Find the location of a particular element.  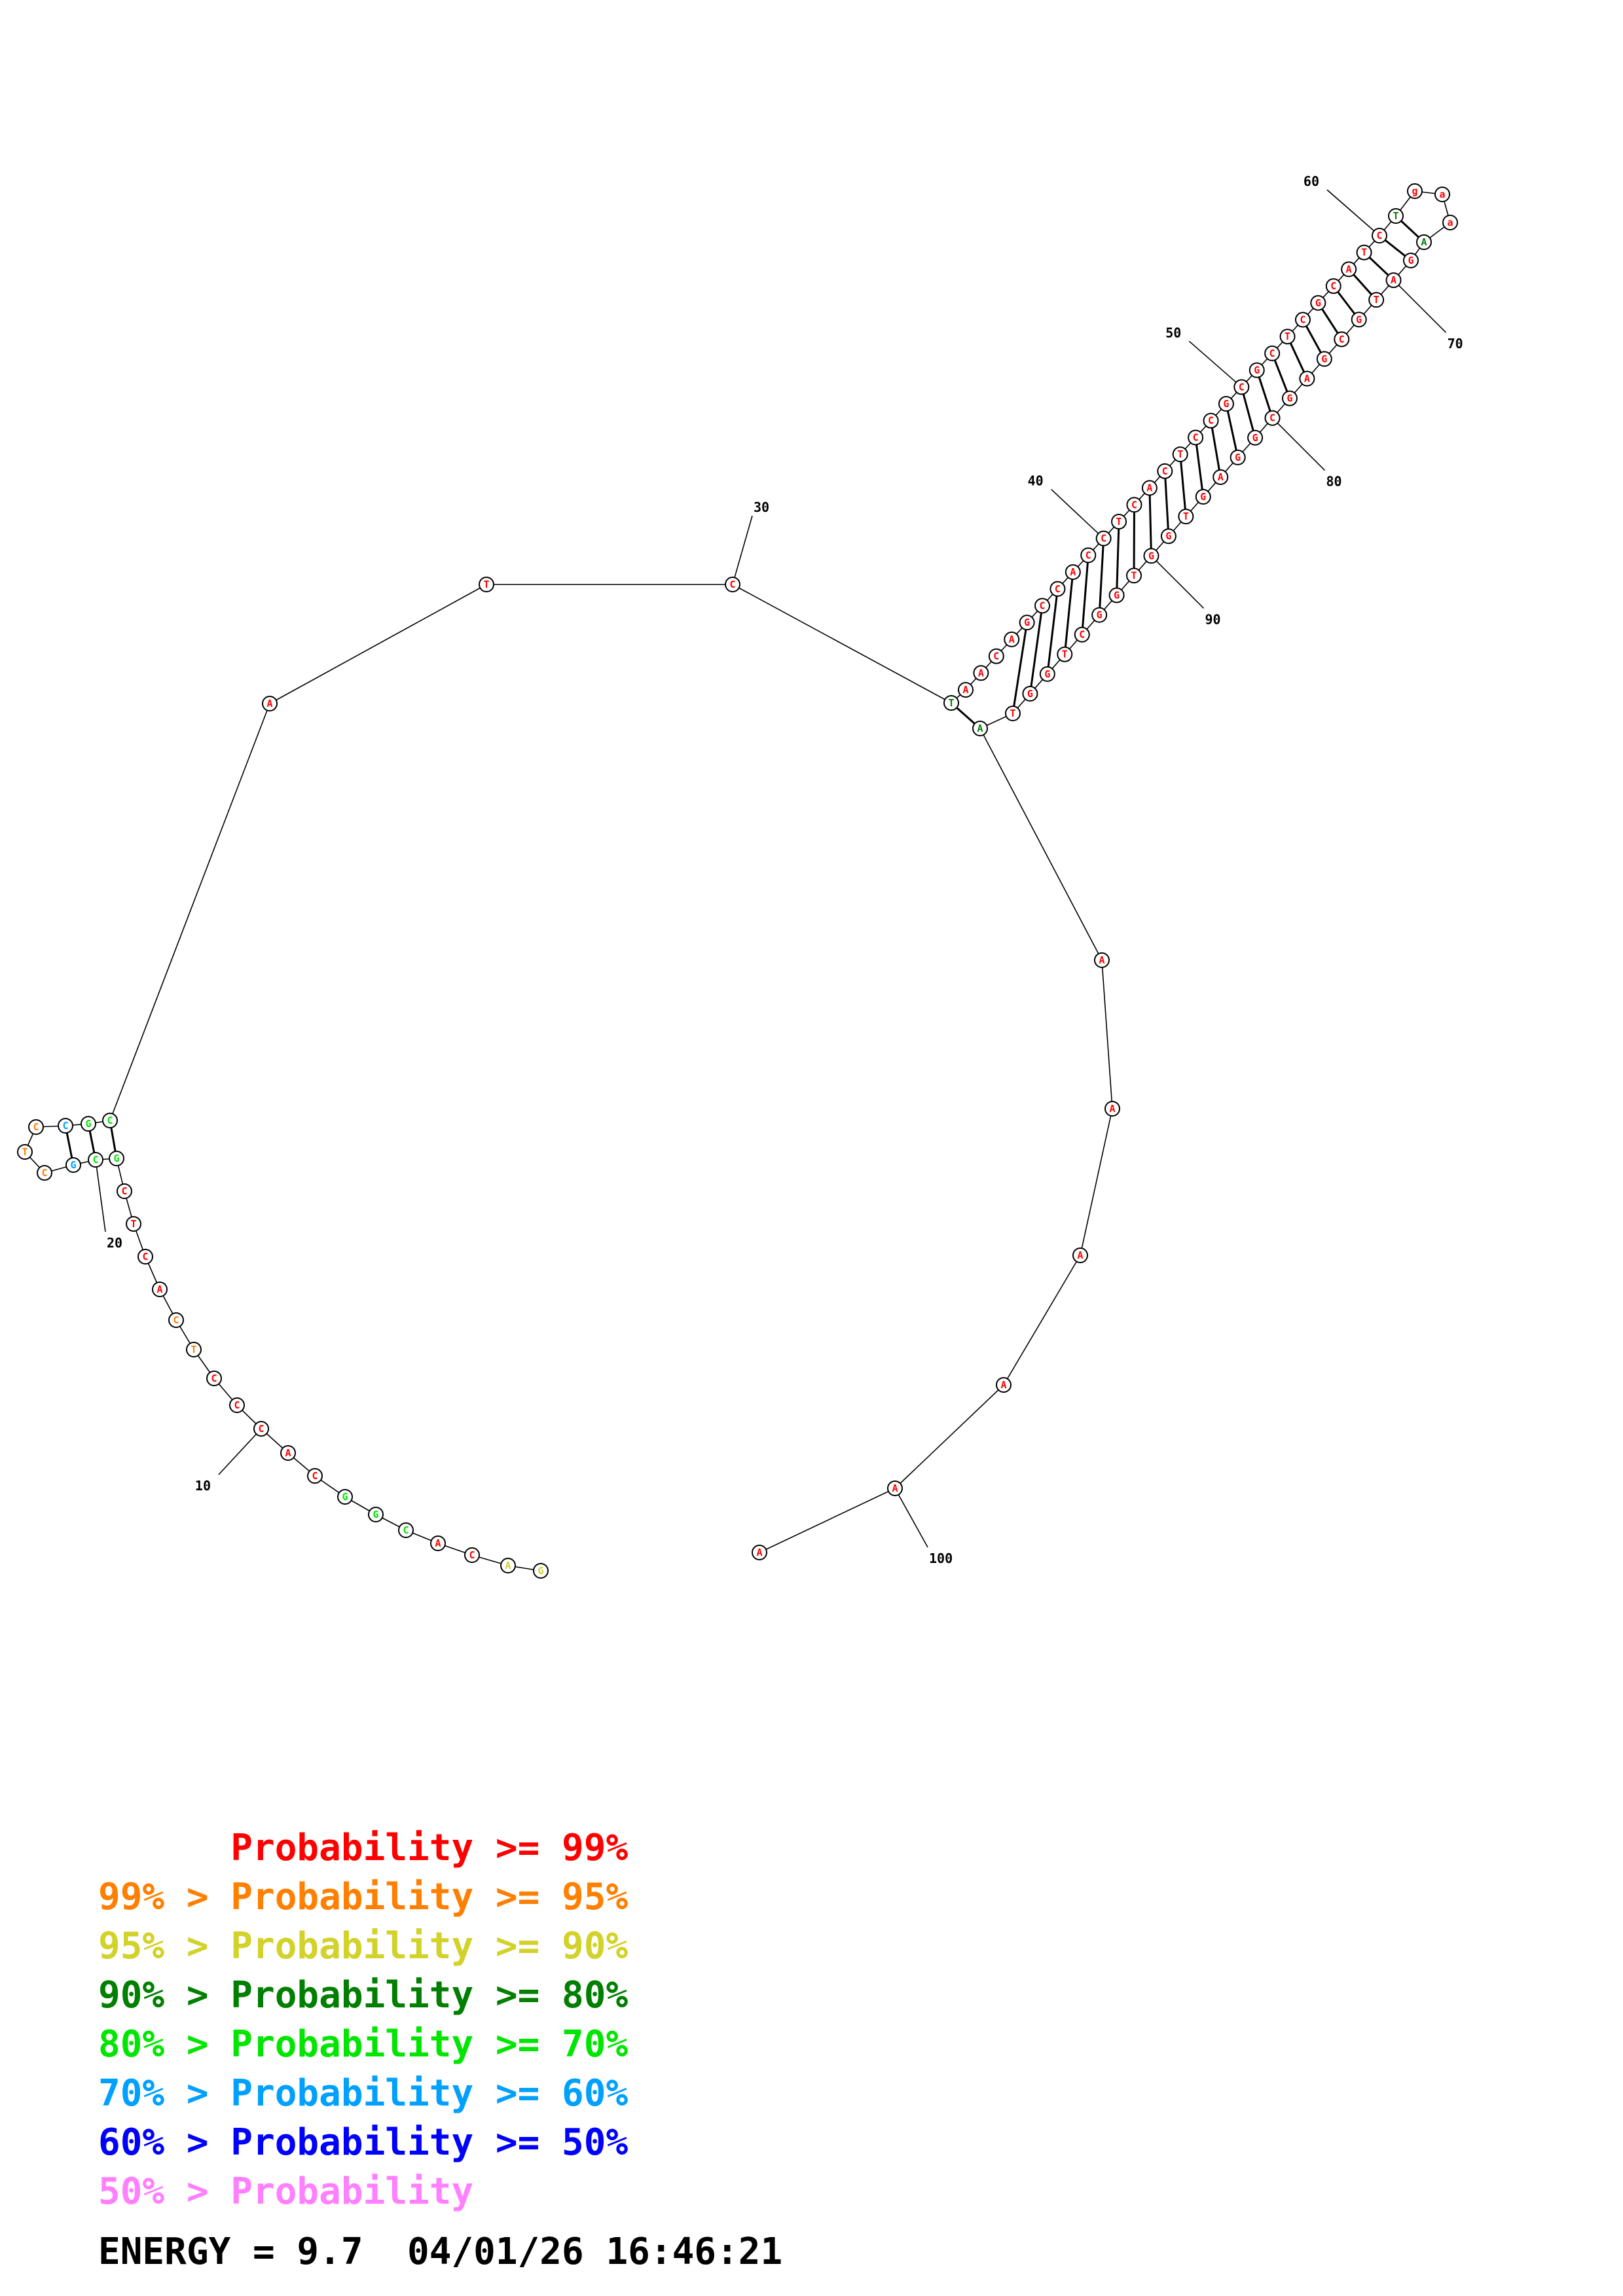

nucleotide-13: T is located at coordinates (194, 1349).